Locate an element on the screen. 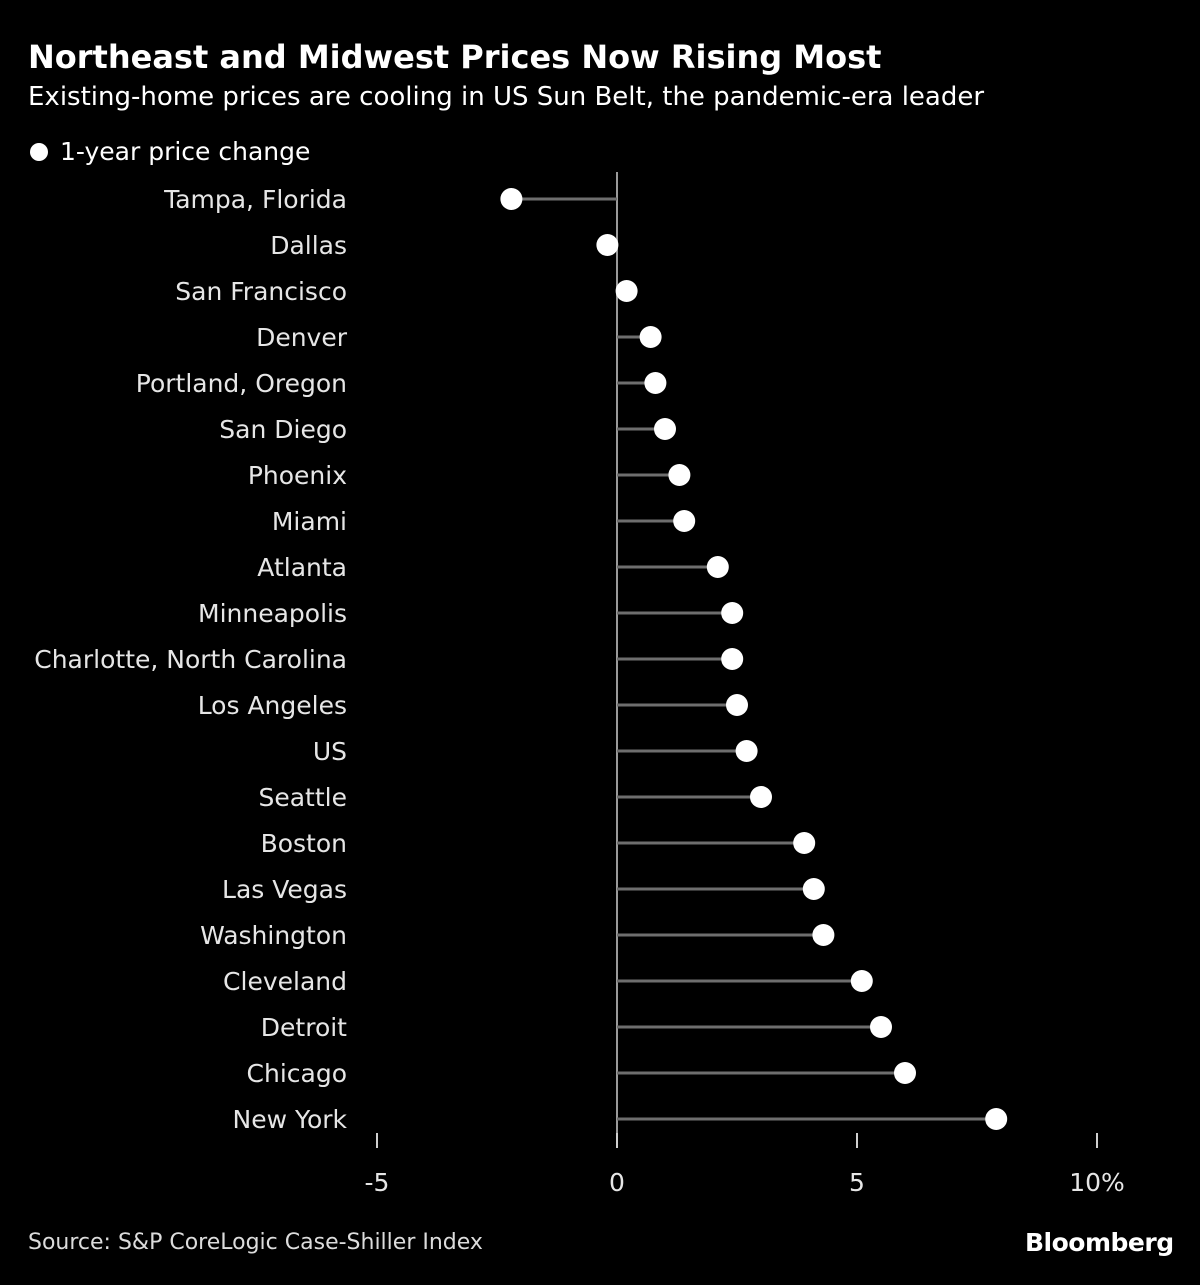 Image resolution: width=1200 pixels, height=1285 pixels. category-label: Miami is located at coordinates (309, 521).